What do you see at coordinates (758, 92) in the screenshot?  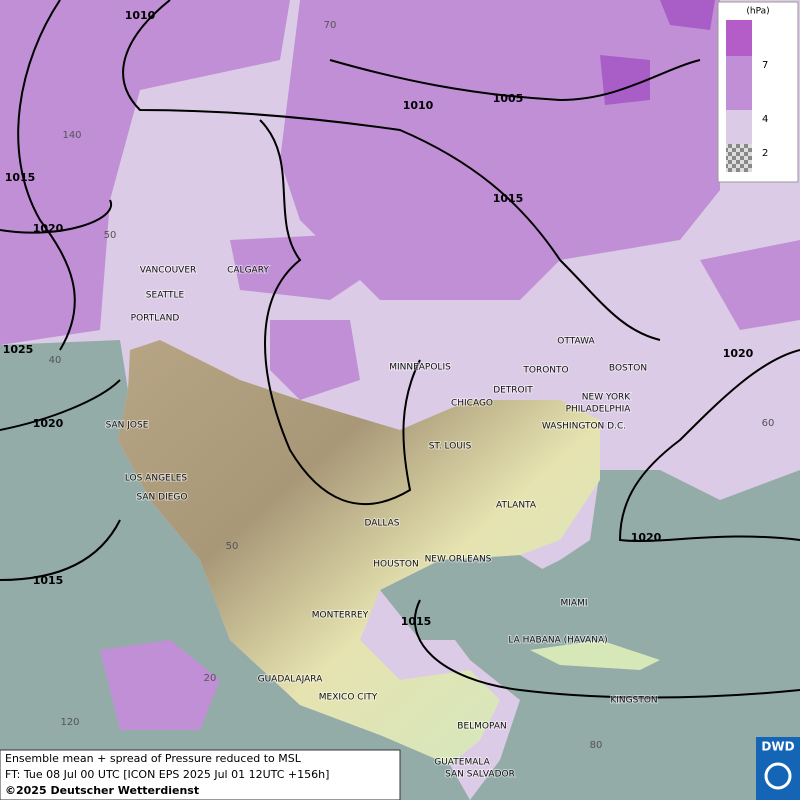 I see `legend: (hPa) 7 4 2` at bounding box center [758, 92].